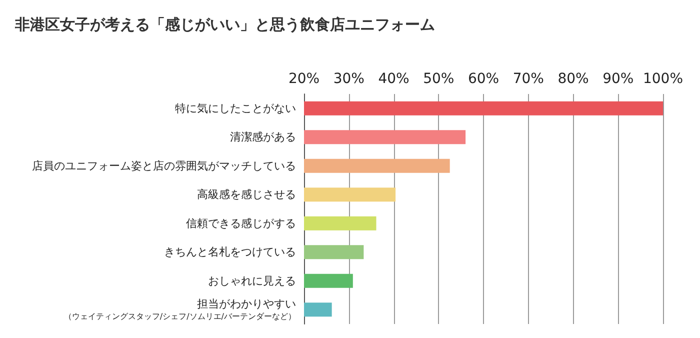 This screenshot has width=700, height=338. Describe the element at coordinates (252, 281) in the screenshot. I see `y-tick-label: おしゃれに見える` at that location.